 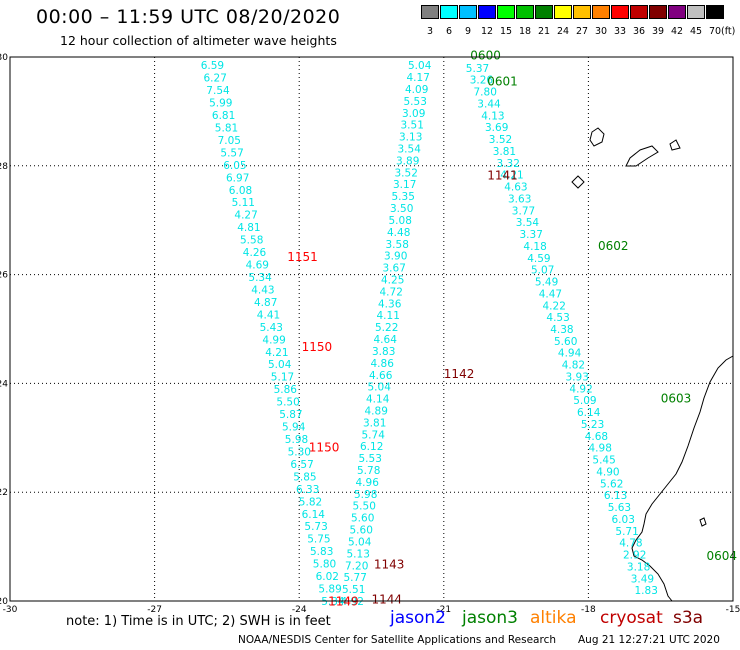 I want to click on wave-height-value: 3.69, so click(x=496, y=128).